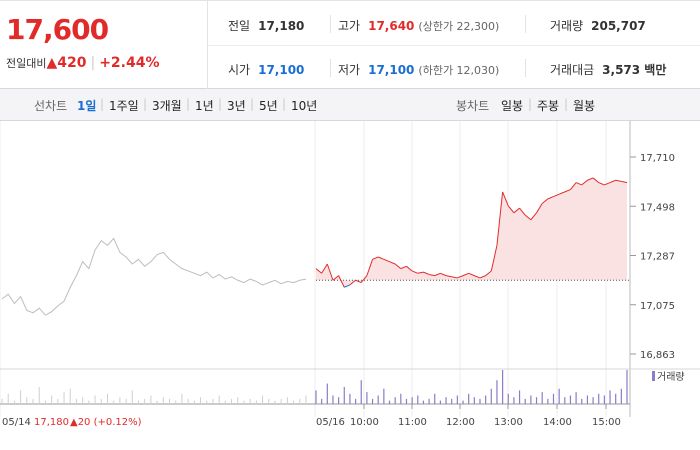 The height and width of the screenshot is (450, 700). I want to click on amount-value: 3,573 백만, so click(634, 70).